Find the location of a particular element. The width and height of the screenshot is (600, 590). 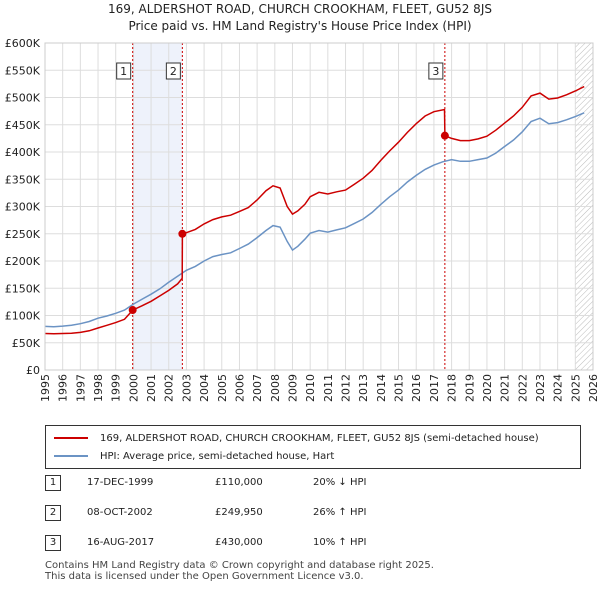

y-tick-label: £450K is located at coordinates (23, 125).